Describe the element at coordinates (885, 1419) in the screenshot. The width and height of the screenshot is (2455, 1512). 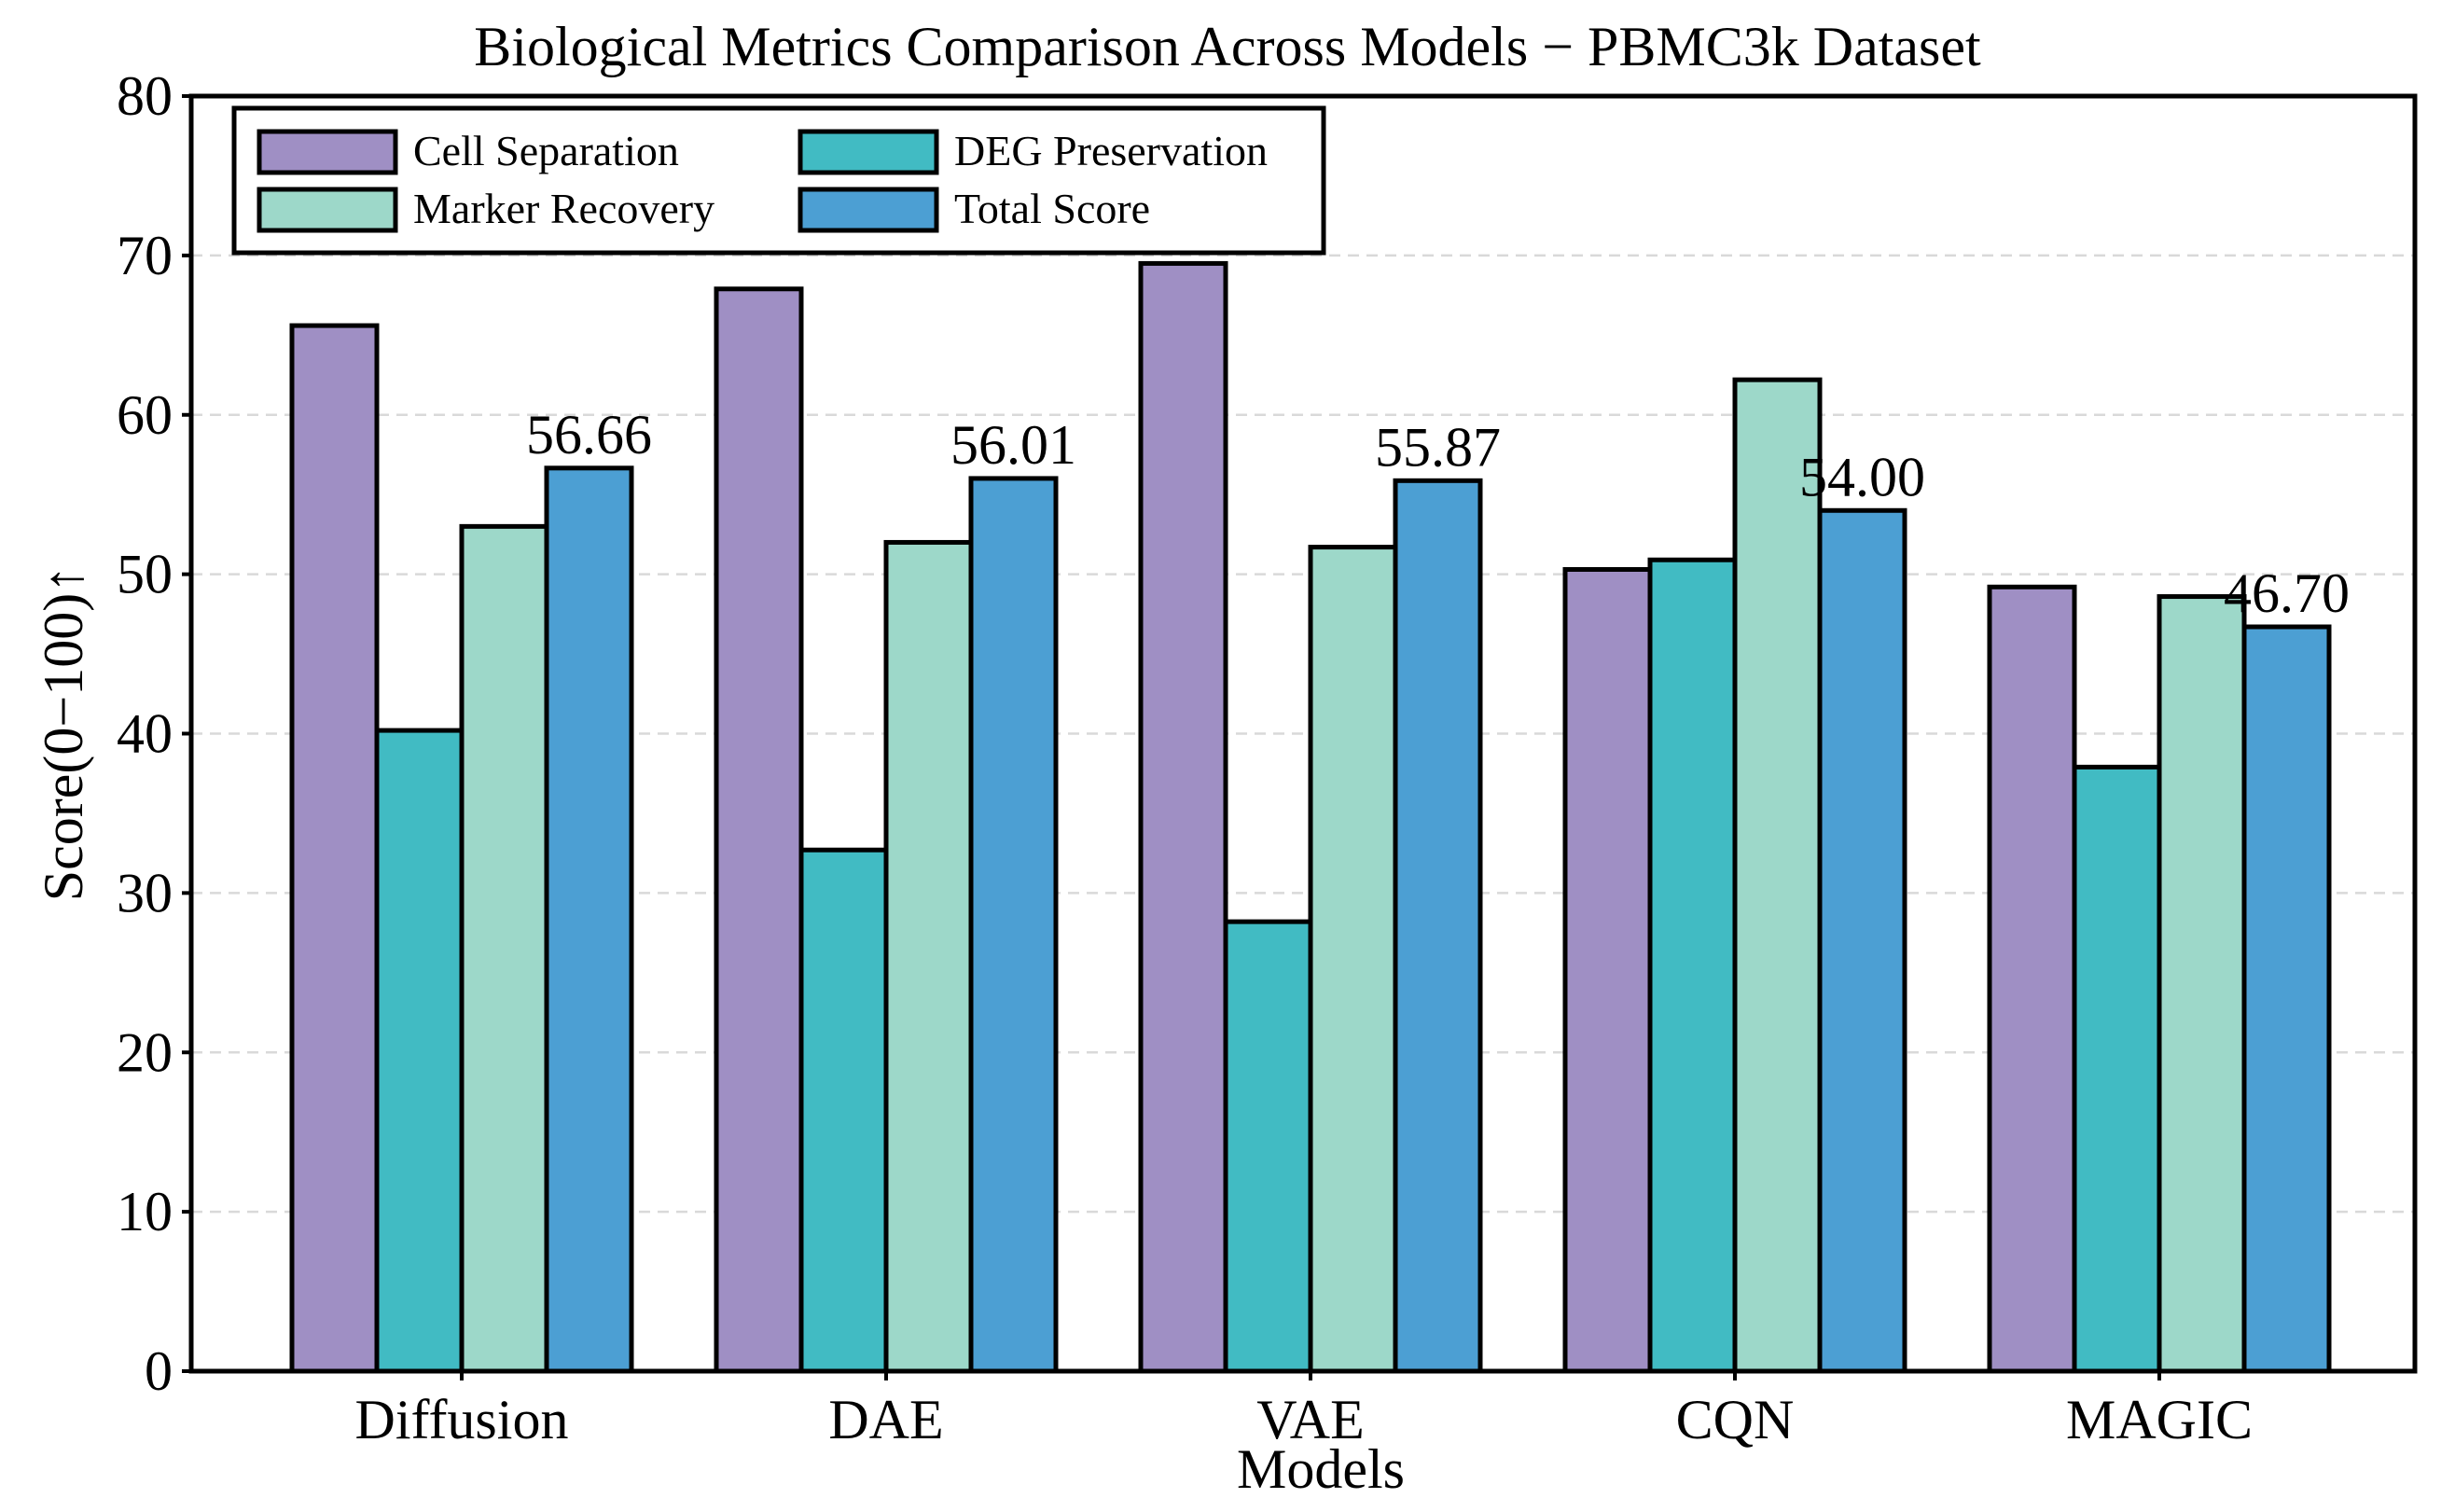
I see `x-tick-label: DAE` at that location.